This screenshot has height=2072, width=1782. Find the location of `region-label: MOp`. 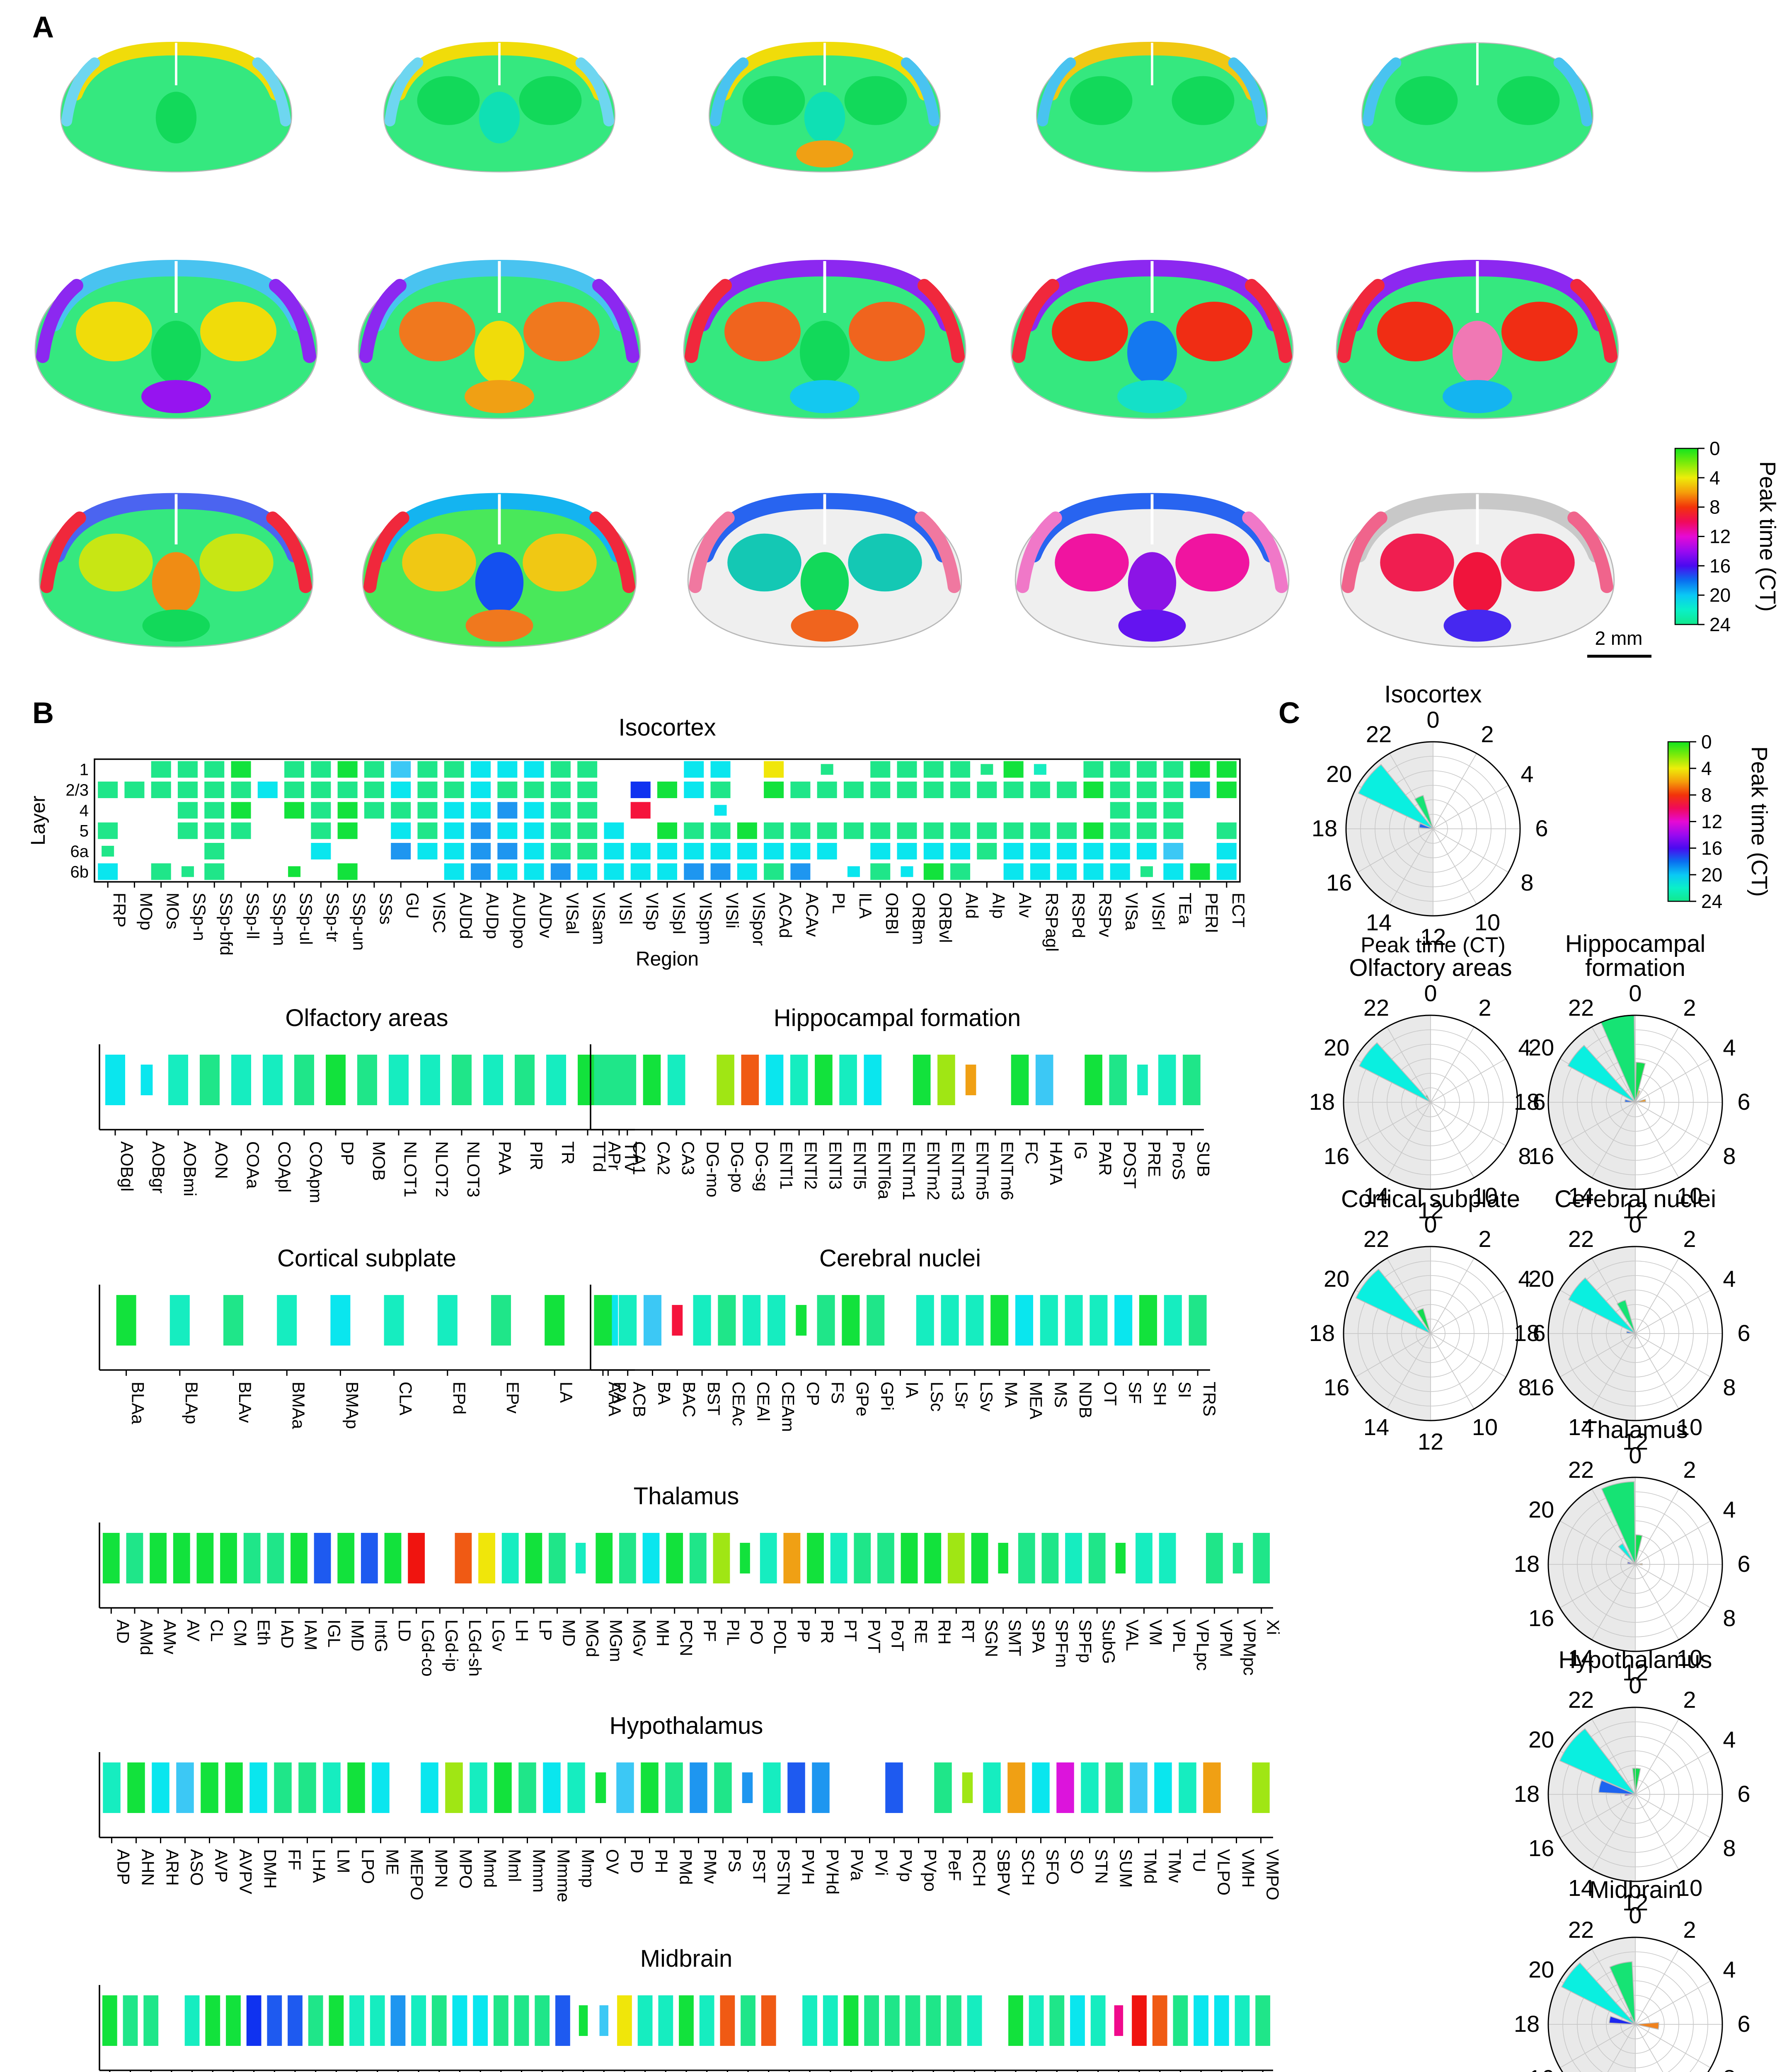

region-label: MOp is located at coordinates (146, 911).